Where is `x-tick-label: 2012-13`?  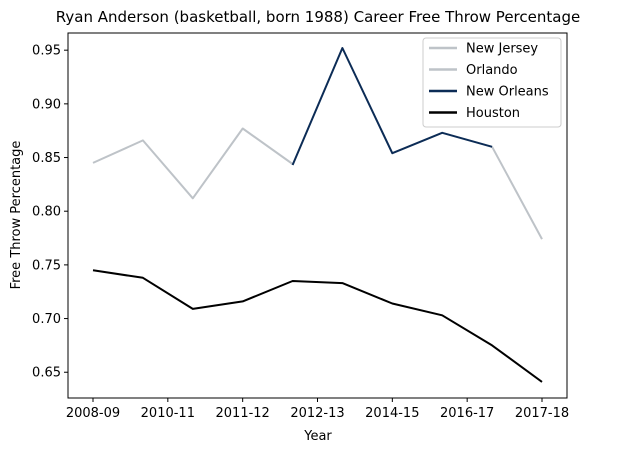 x-tick-label: 2012-13 is located at coordinates (317, 413).